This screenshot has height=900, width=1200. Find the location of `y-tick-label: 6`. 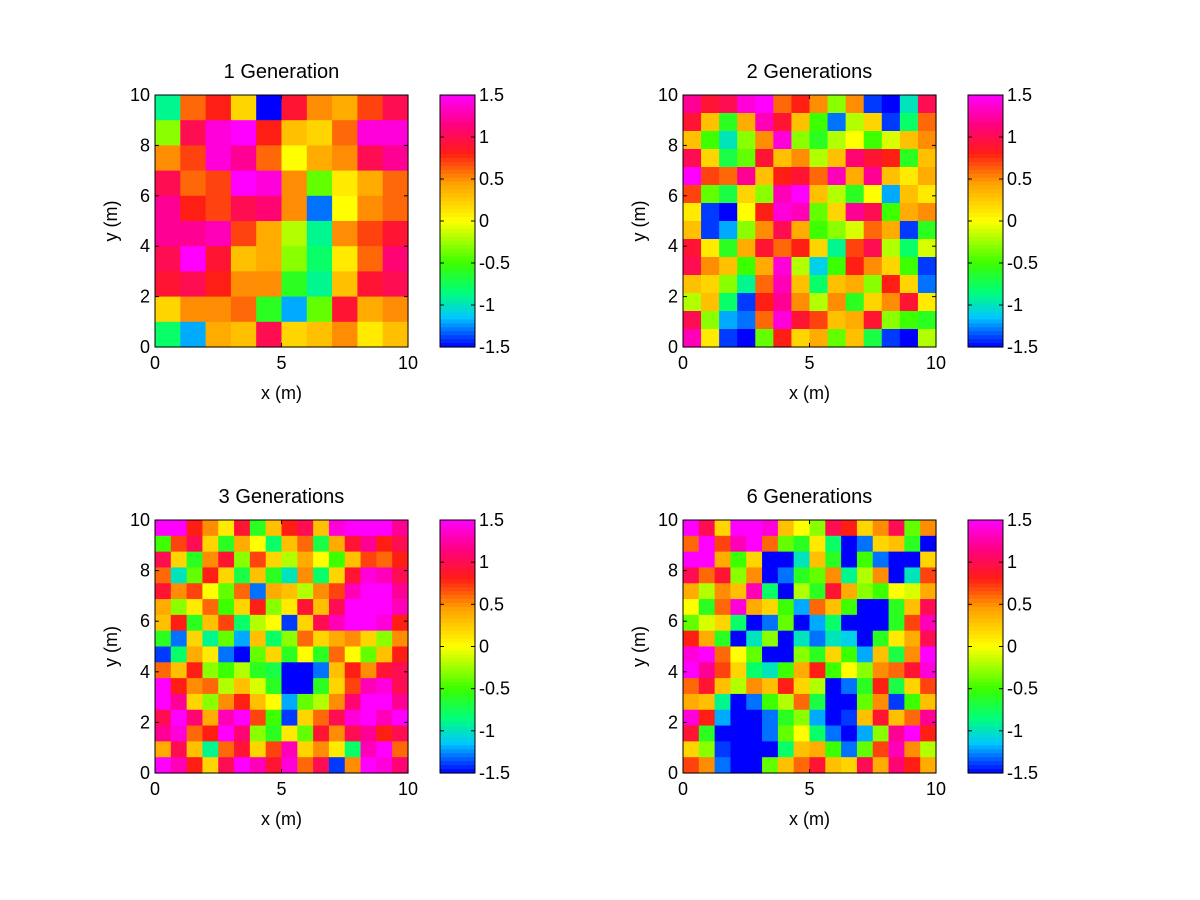

y-tick-label: 6 is located at coordinates (145, 196).